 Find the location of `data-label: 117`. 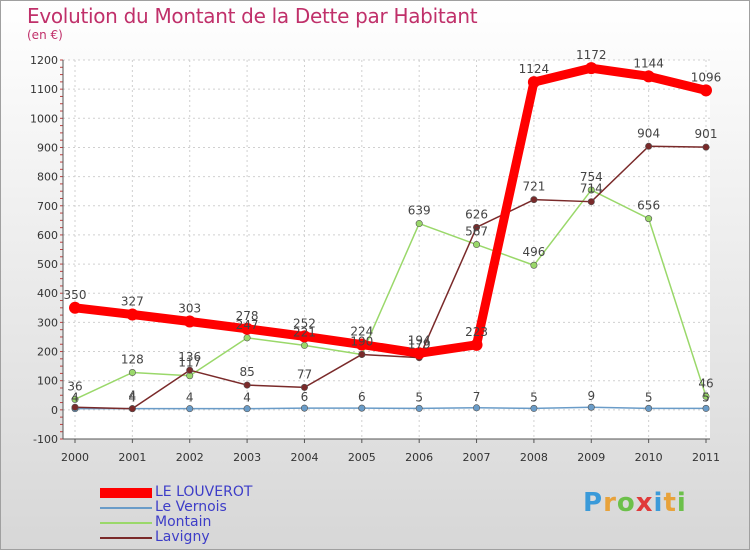

data-label: 117 is located at coordinates (189, 363).